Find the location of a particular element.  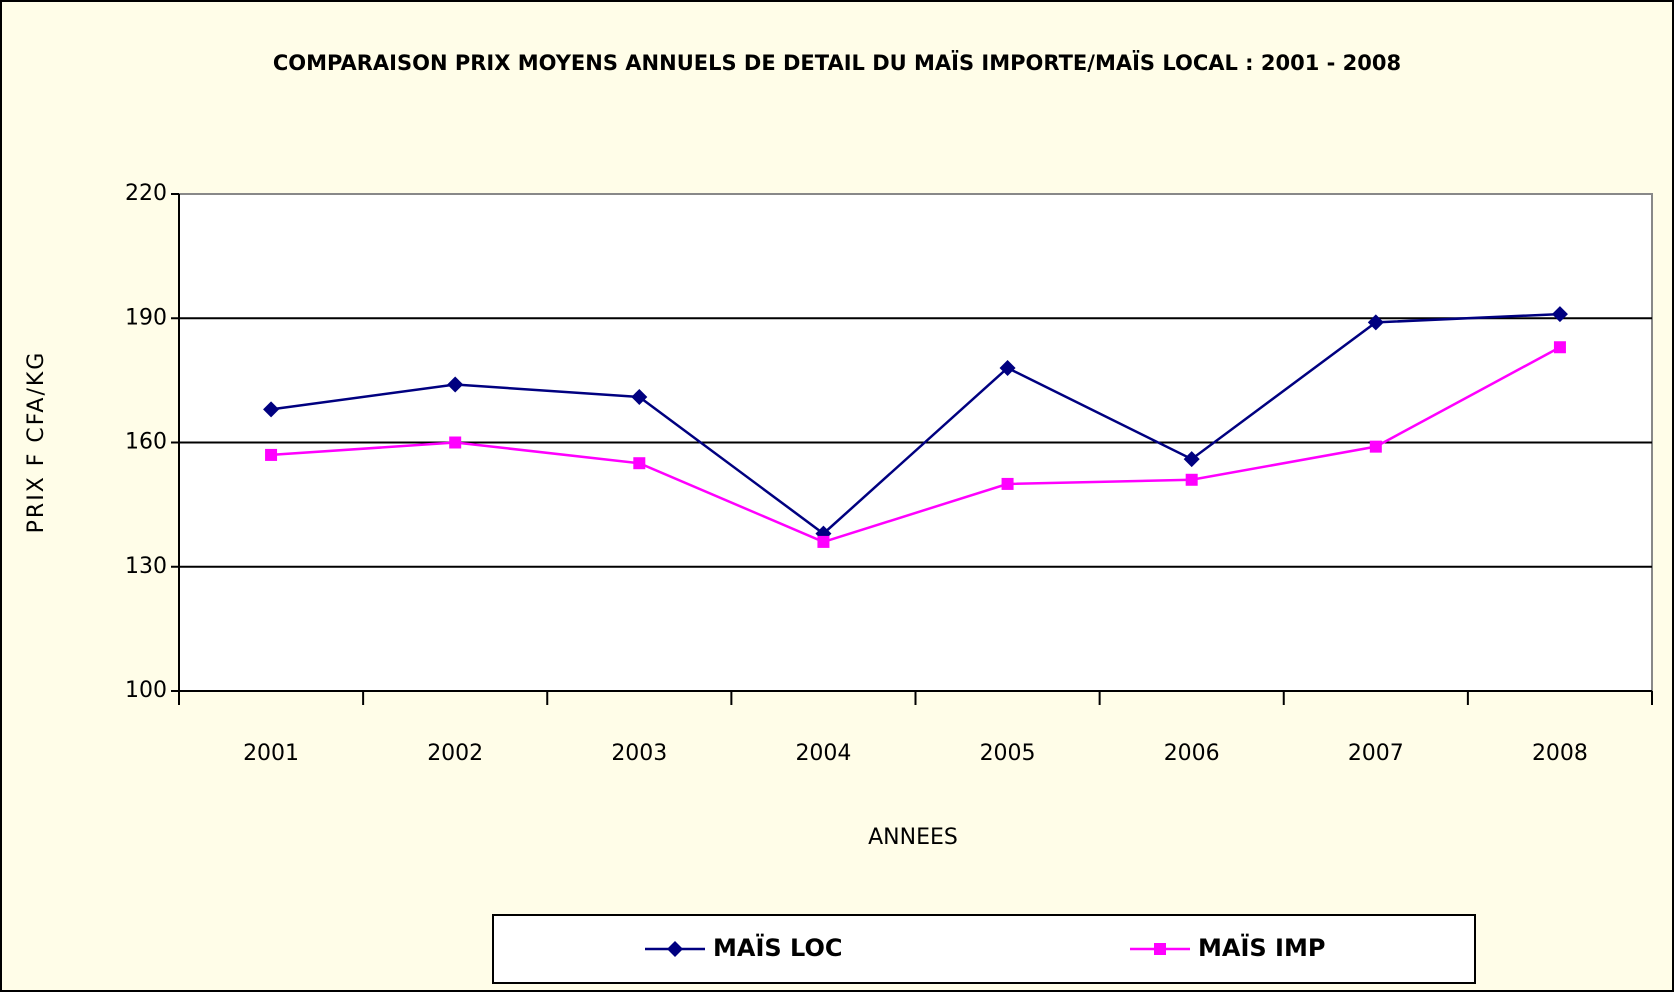

x-tick-label: 2004 is located at coordinates (823, 753).